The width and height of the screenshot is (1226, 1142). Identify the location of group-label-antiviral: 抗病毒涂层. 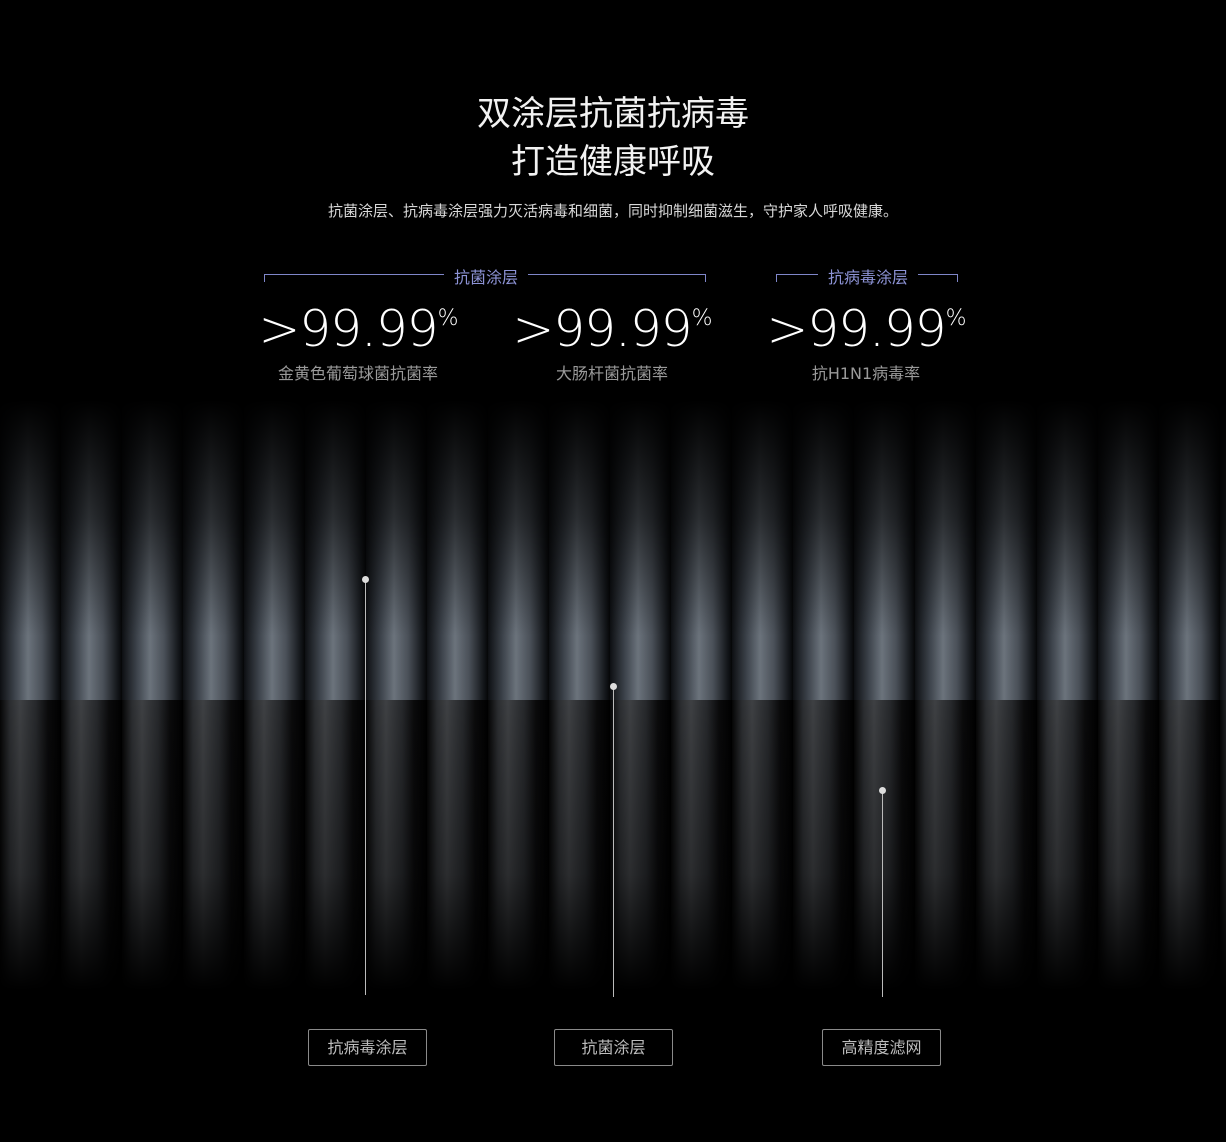
(868, 276).